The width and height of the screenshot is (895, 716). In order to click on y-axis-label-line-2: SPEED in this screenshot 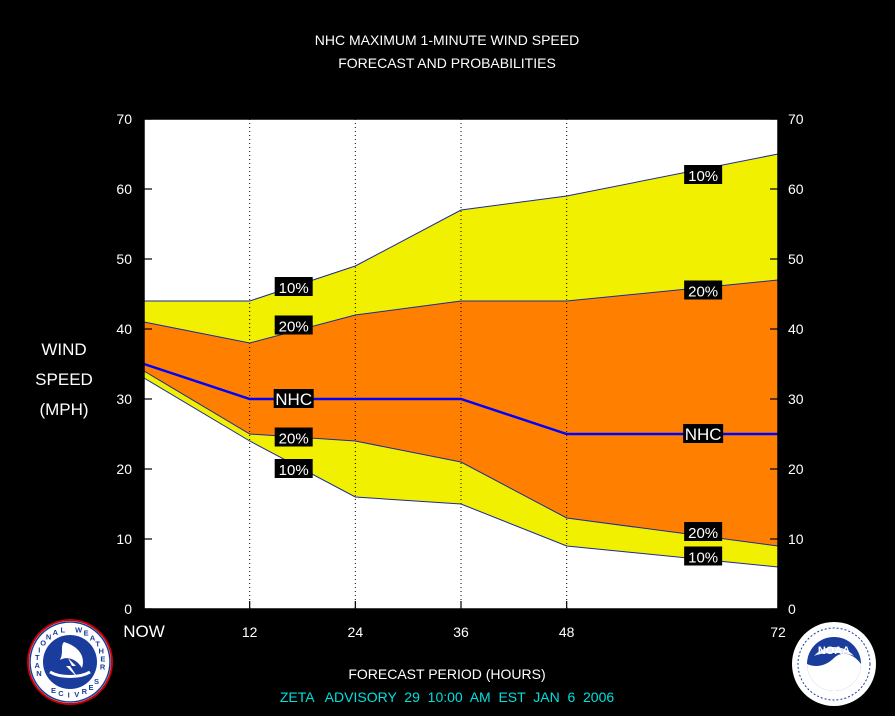, I will do `click(64, 379)`.